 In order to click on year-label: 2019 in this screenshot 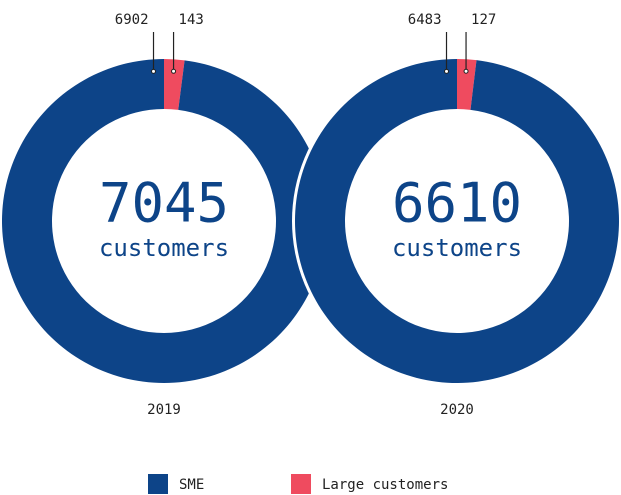, I will do `click(164, 410)`.